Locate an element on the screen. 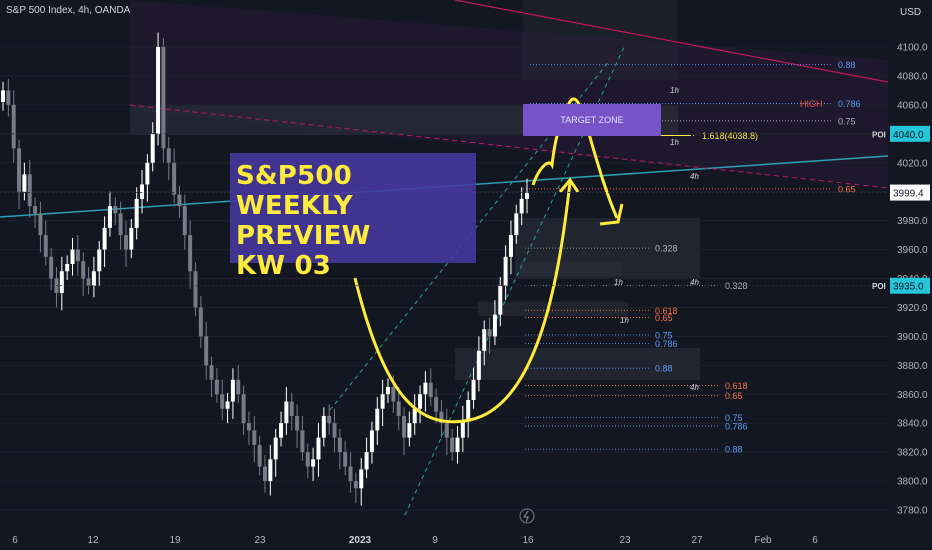  price-marker-value: 3999.4 is located at coordinates (908, 194).